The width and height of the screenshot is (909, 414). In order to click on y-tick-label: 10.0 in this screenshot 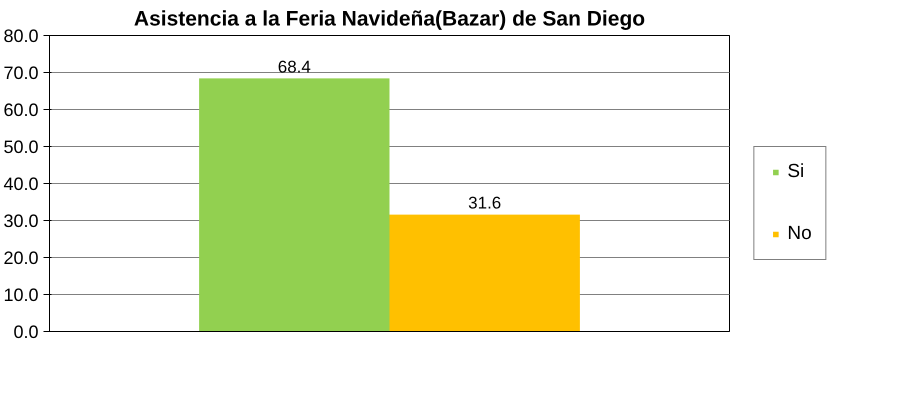, I will do `click(21, 295)`.